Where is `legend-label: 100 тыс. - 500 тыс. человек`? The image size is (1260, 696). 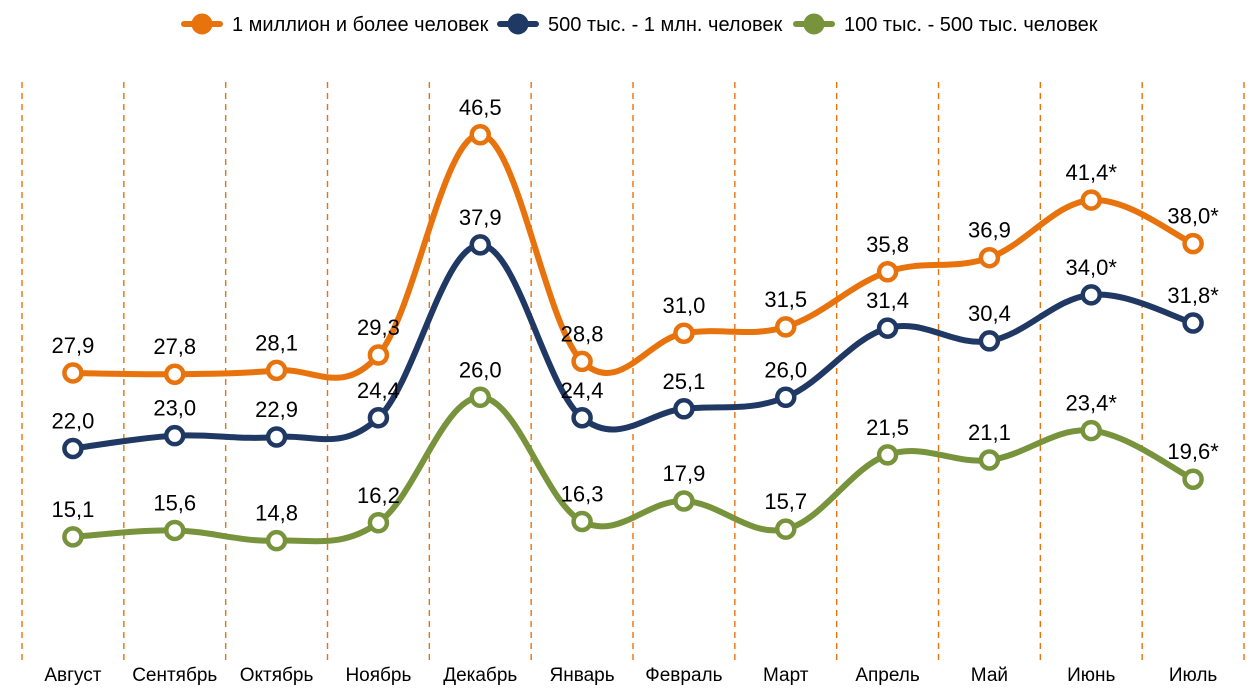
legend-label: 100 тыс. - 500 тыс. человек is located at coordinates (971, 25).